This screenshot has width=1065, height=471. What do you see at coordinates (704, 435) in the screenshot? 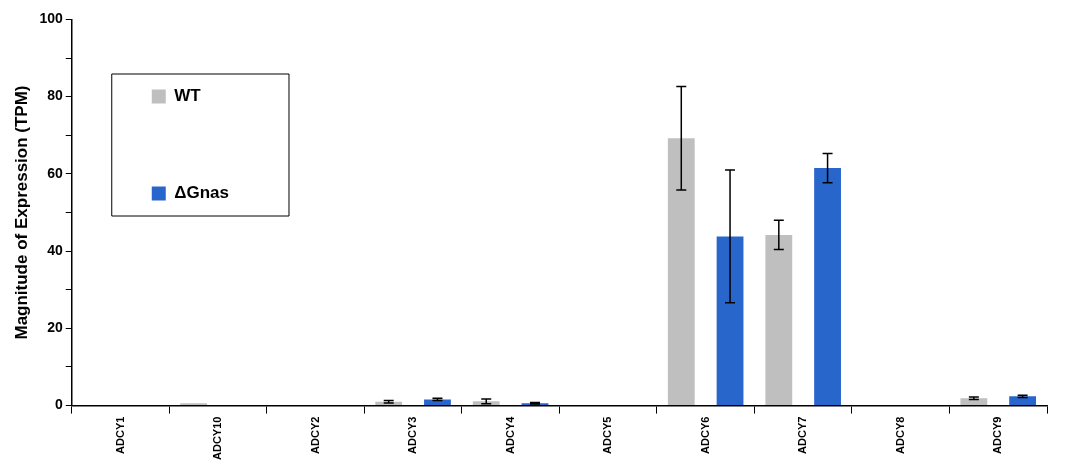
I see `x-tick-label: ADCY6` at bounding box center [704, 435].